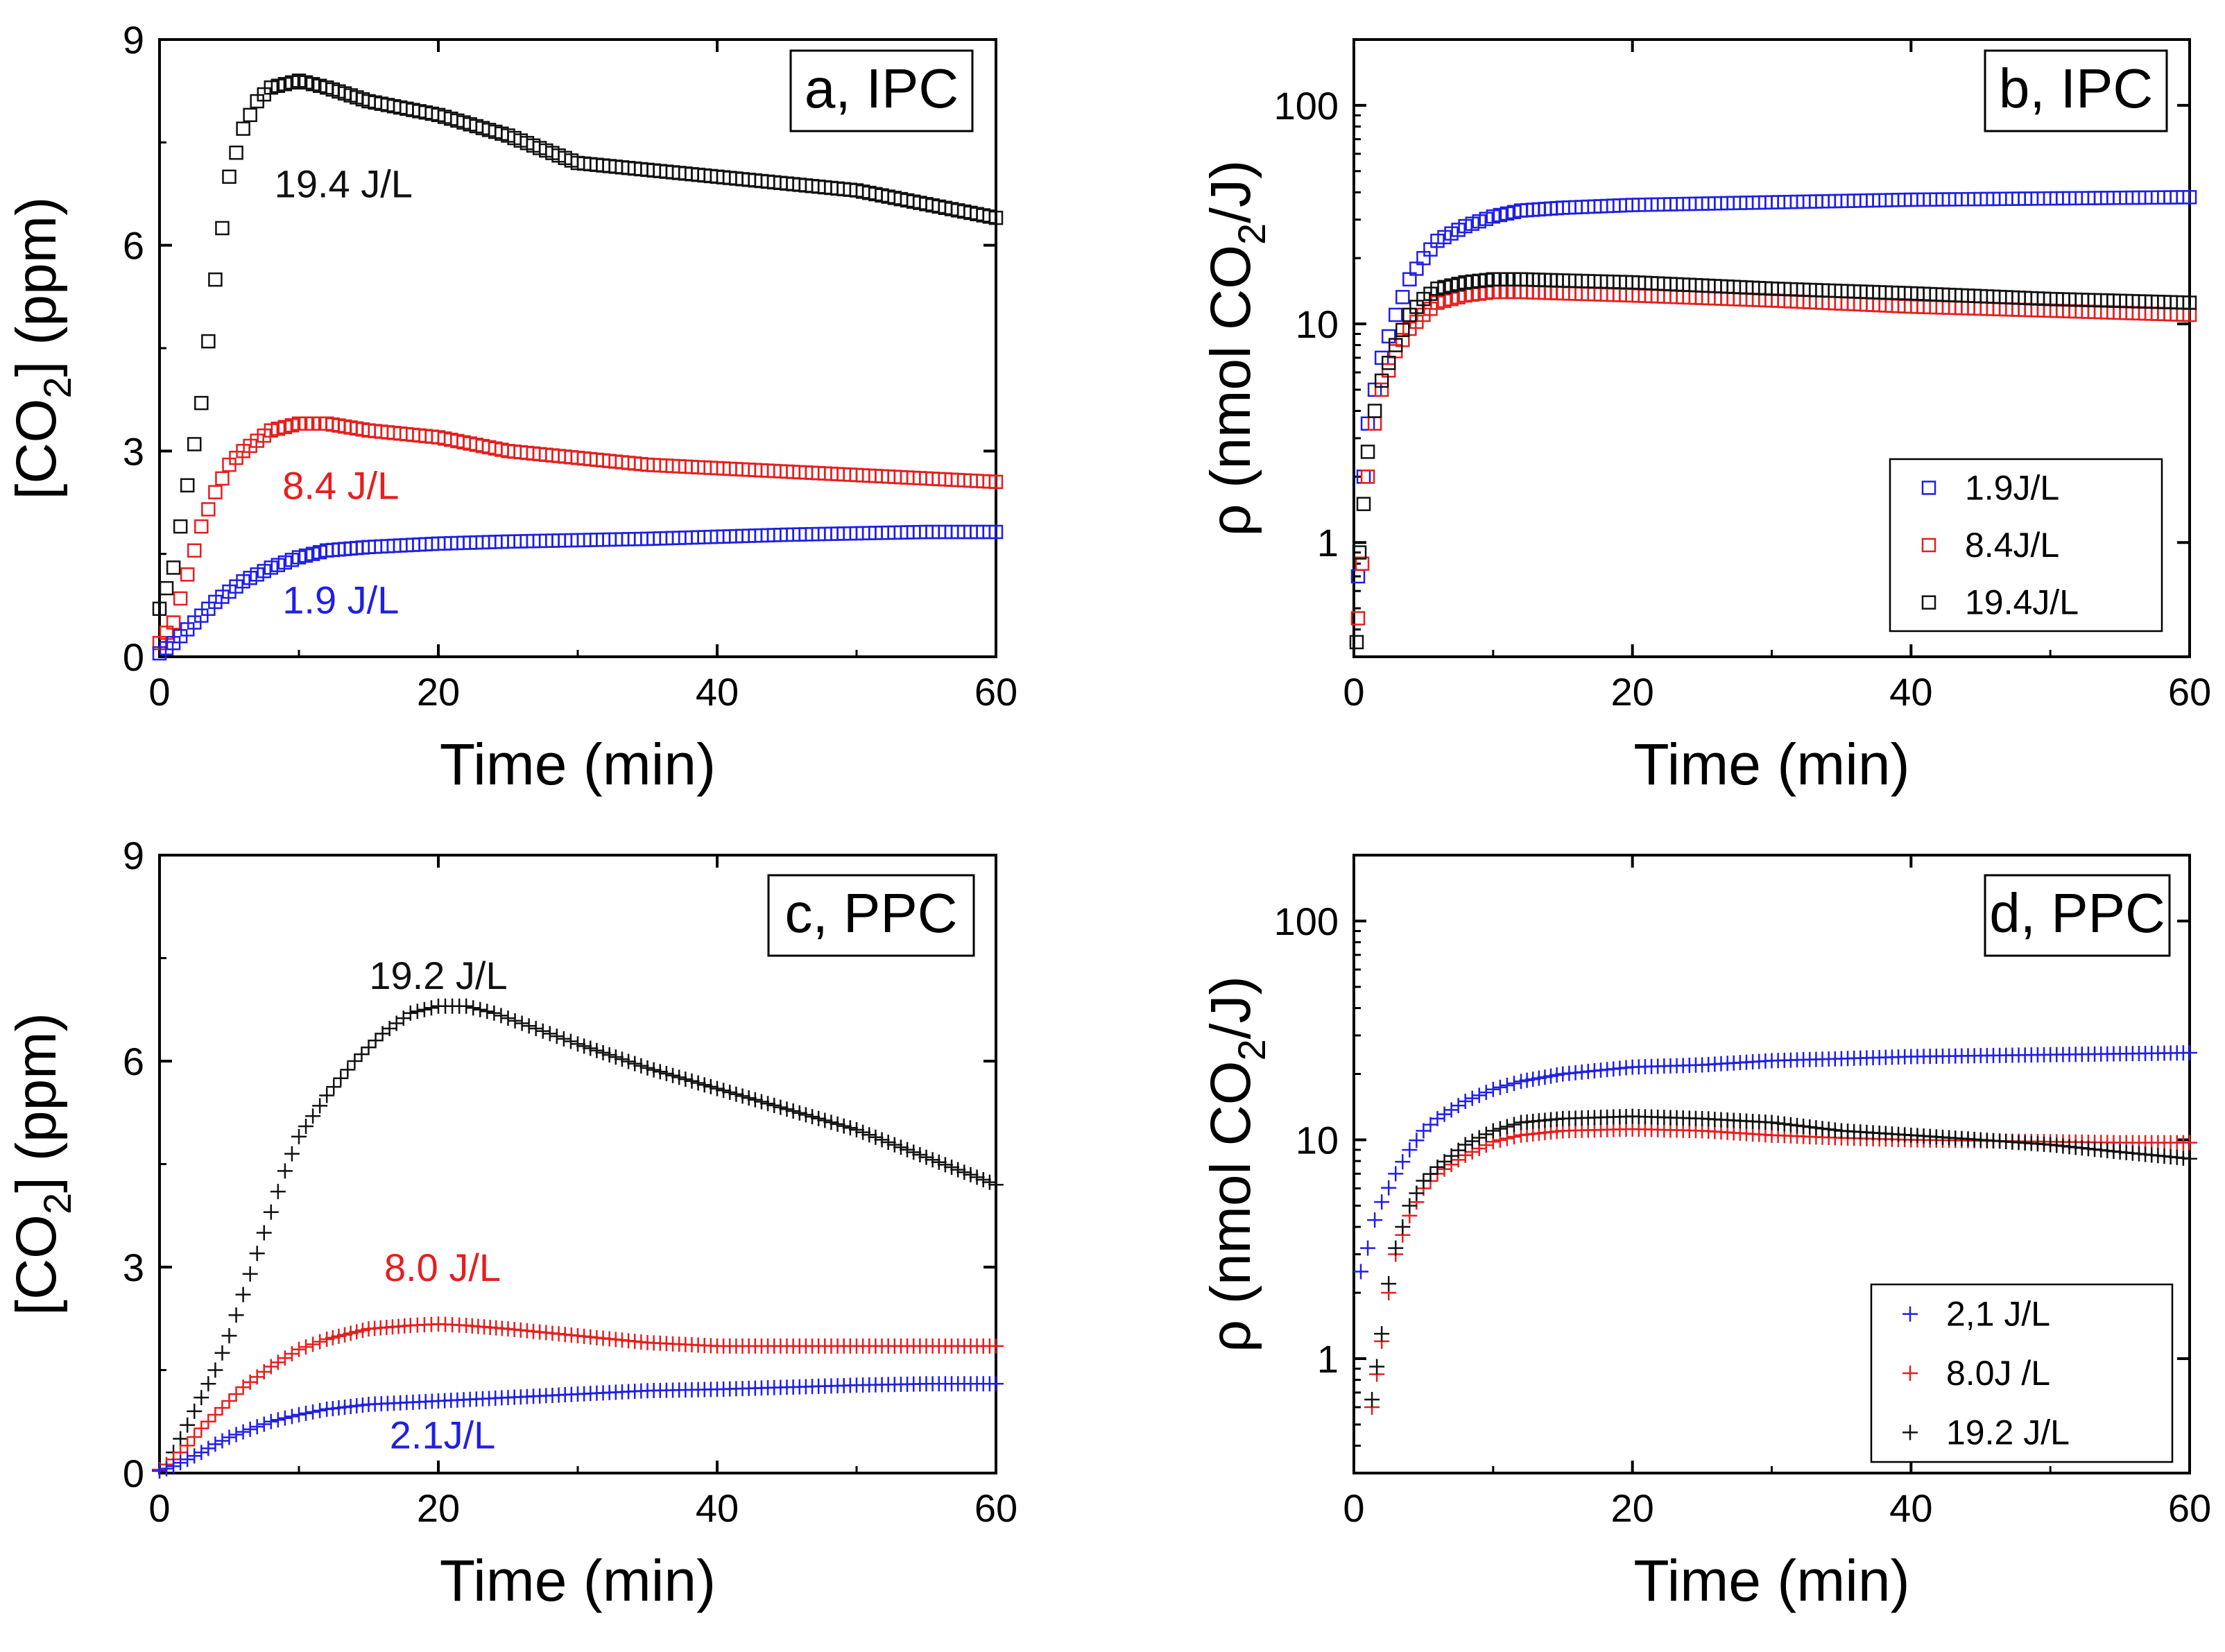  I want to click on y-tick-label: 1, so click(1328, 1359).